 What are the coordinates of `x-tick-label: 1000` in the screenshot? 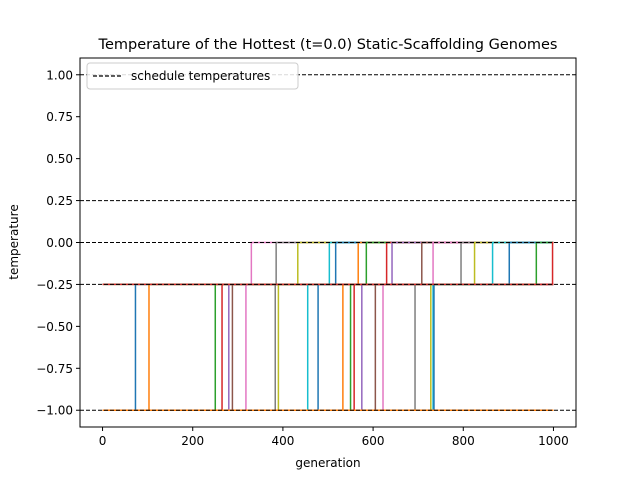 It's located at (553, 441).